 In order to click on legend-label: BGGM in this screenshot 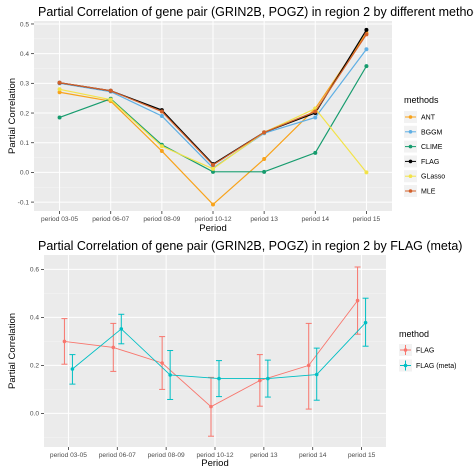, I will do `click(432, 132)`.